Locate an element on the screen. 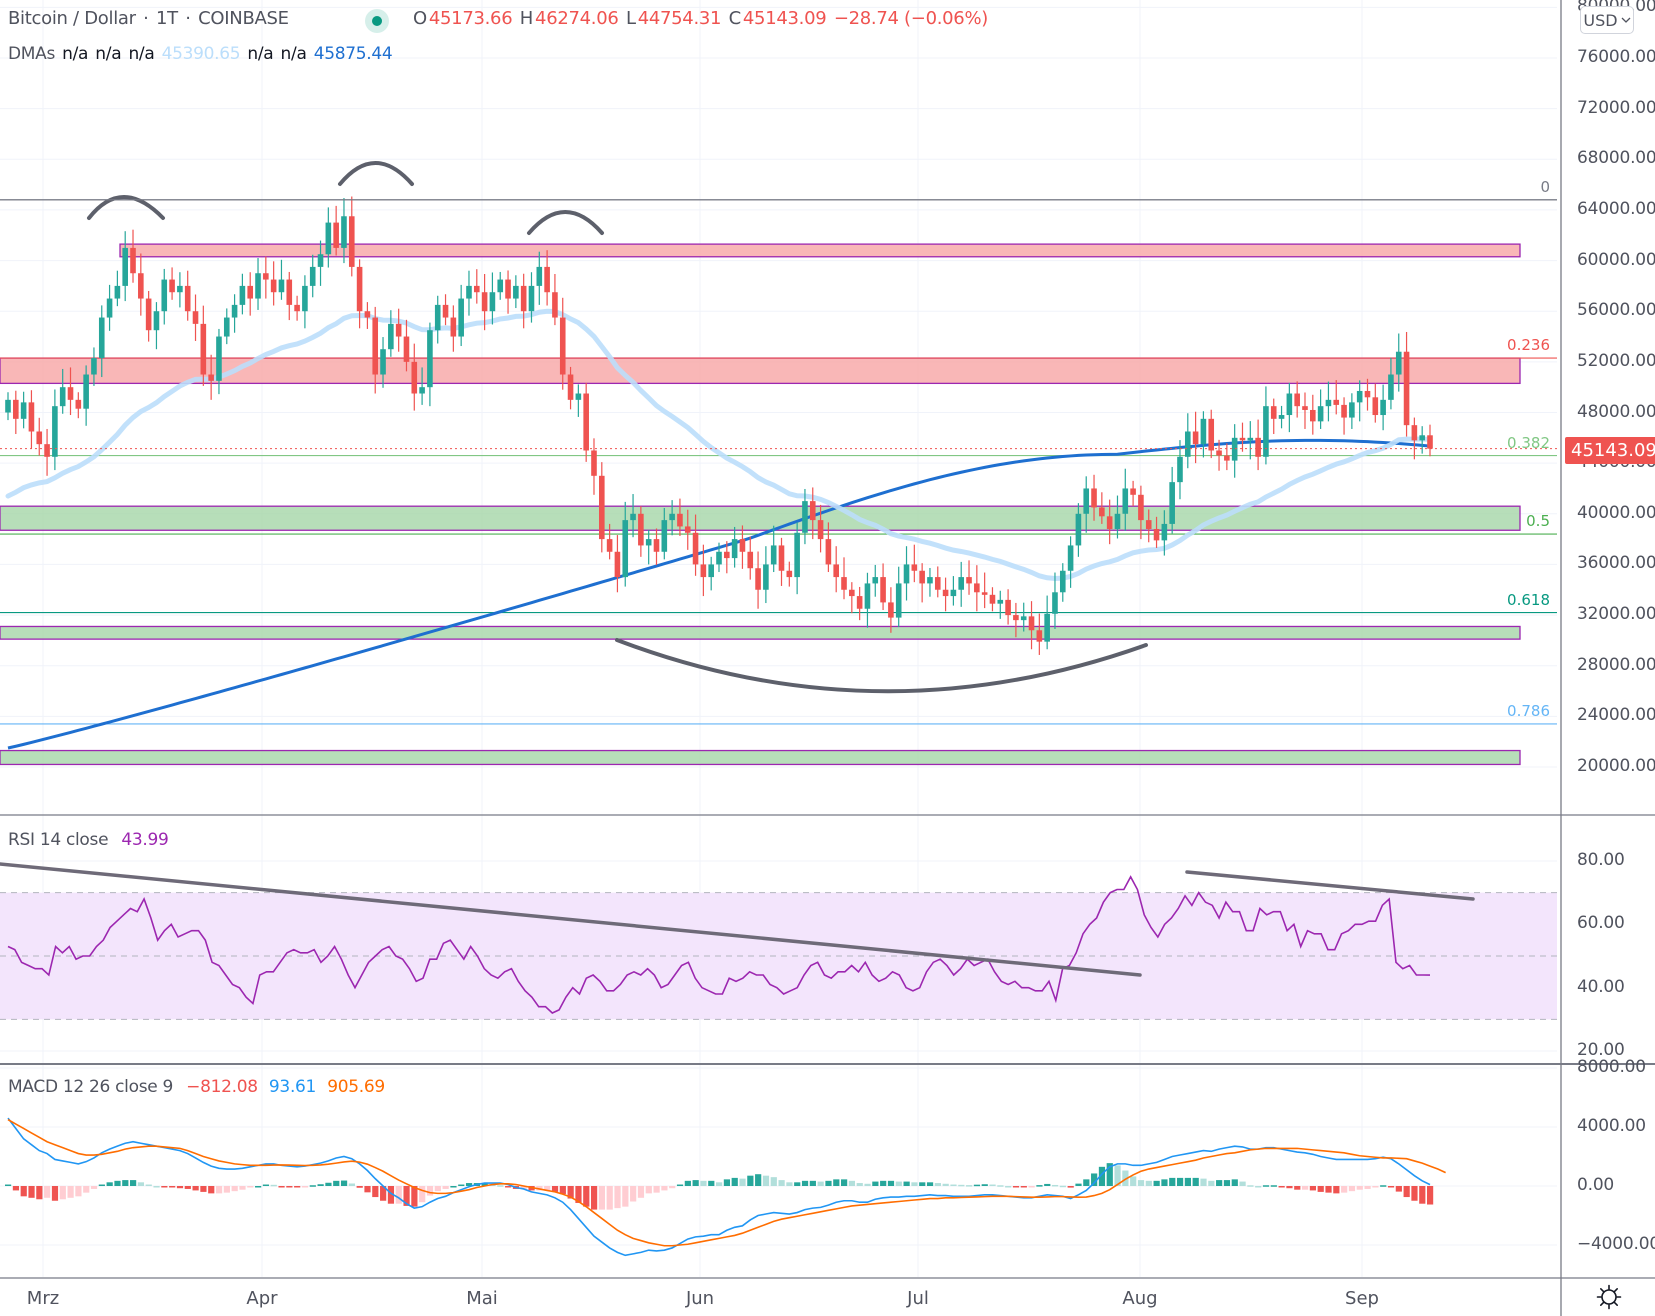 This screenshot has height=1316, width=1655. macd-axis-label: 4000.00 is located at coordinates (1611, 1126).